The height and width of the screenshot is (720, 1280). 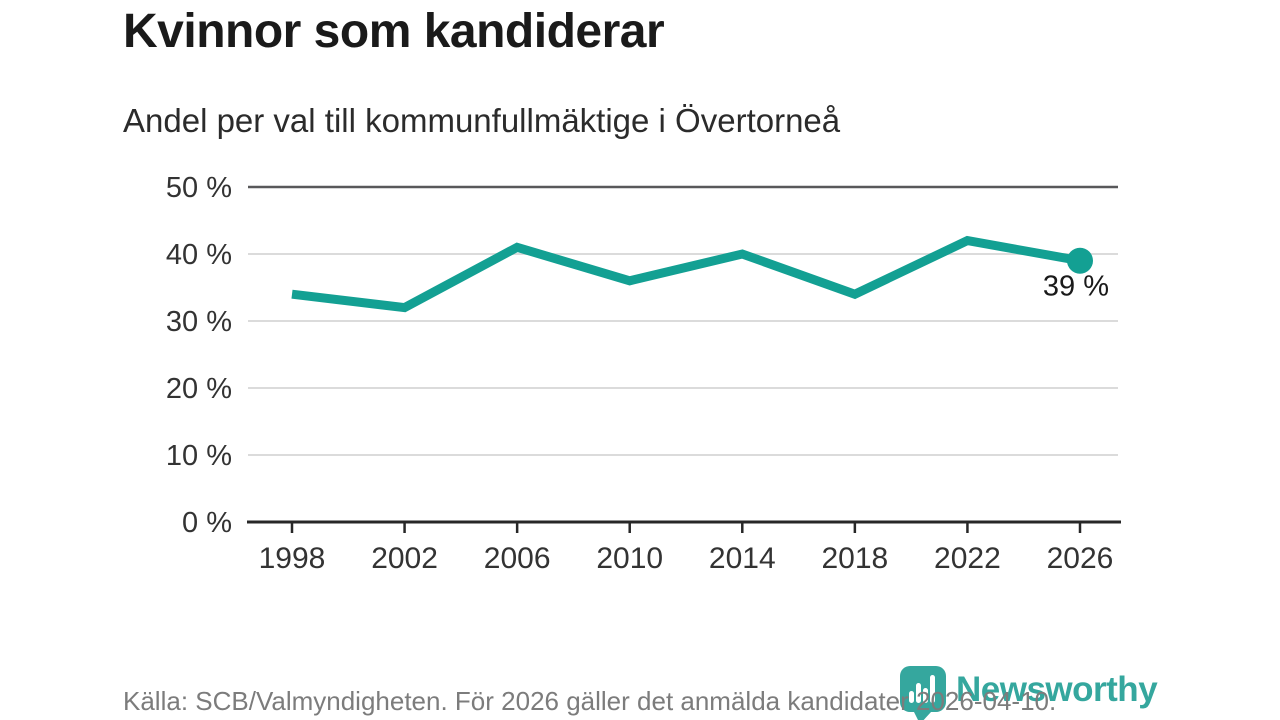 What do you see at coordinates (923, 693) in the screenshot?
I see `bar-chart-pin-icon` at bounding box center [923, 693].